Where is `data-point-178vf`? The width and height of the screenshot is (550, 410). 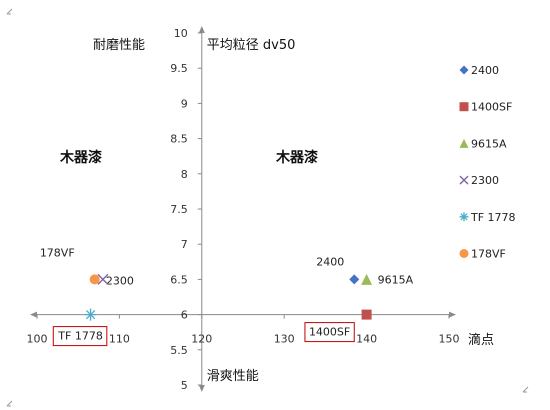
data-point-178vf is located at coordinates (94, 279).